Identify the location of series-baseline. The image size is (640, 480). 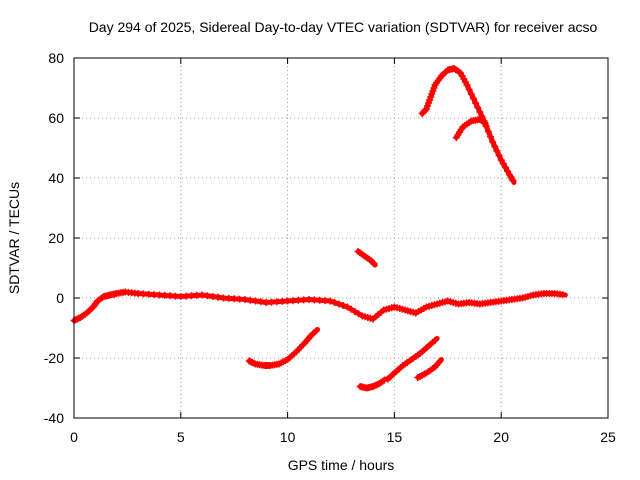
(319, 306).